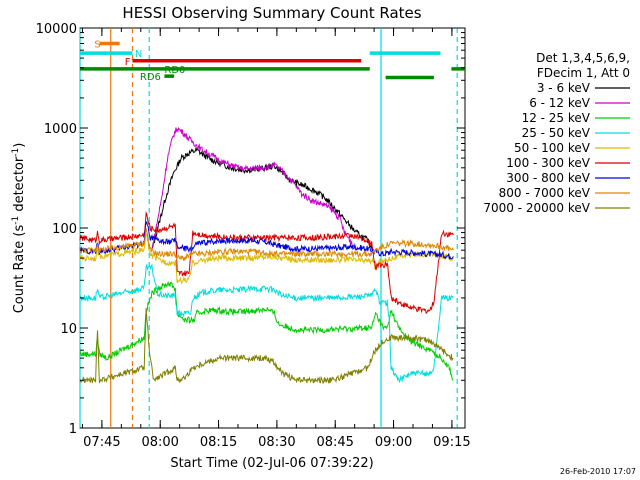 This screenshot has width=640, height=480. What do you see at coordinates (150, 77) in the screenshot?
I see `flag-label-rd6: RD6` at bounding box center [150, 77].